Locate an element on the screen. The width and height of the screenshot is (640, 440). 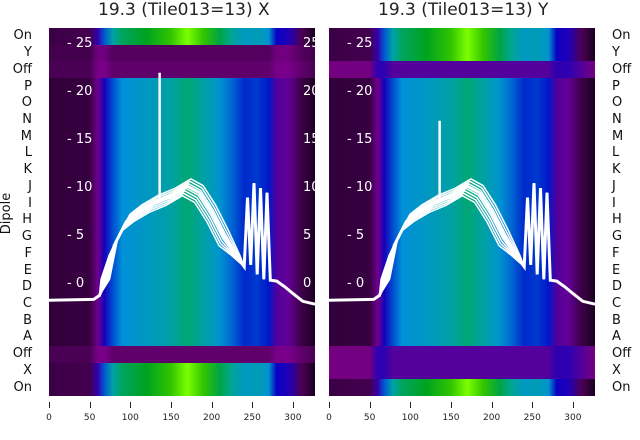
title-y: 19.3 (Tile013=13) Y is located at coordinates (463, 10).